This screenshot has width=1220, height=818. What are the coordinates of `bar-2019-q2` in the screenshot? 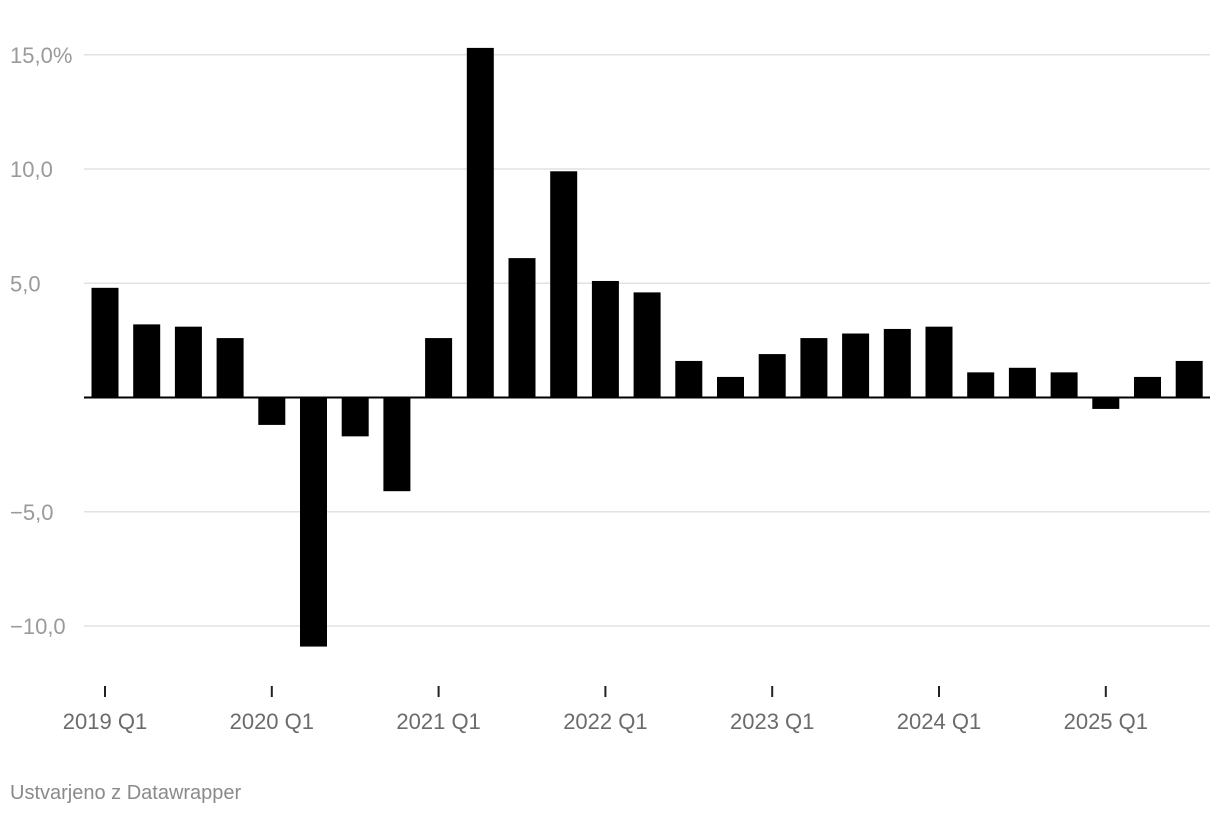 It's located at (147, 361).